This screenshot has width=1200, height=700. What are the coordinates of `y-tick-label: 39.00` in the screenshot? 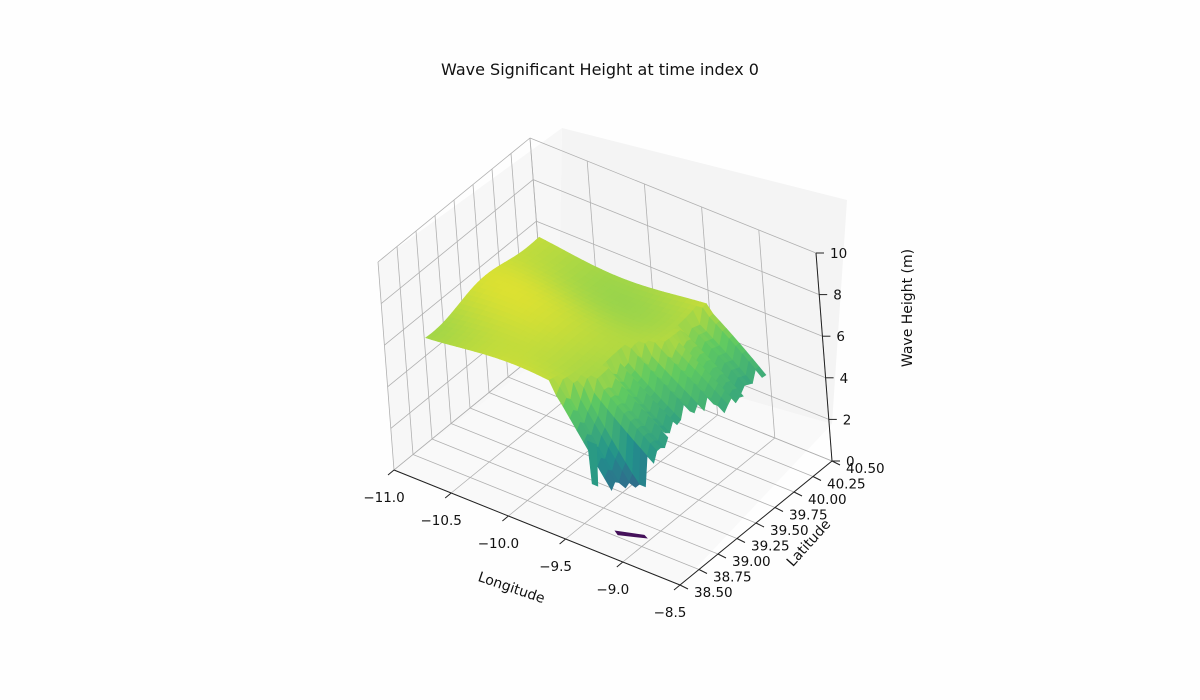 It's located at (751, 562).